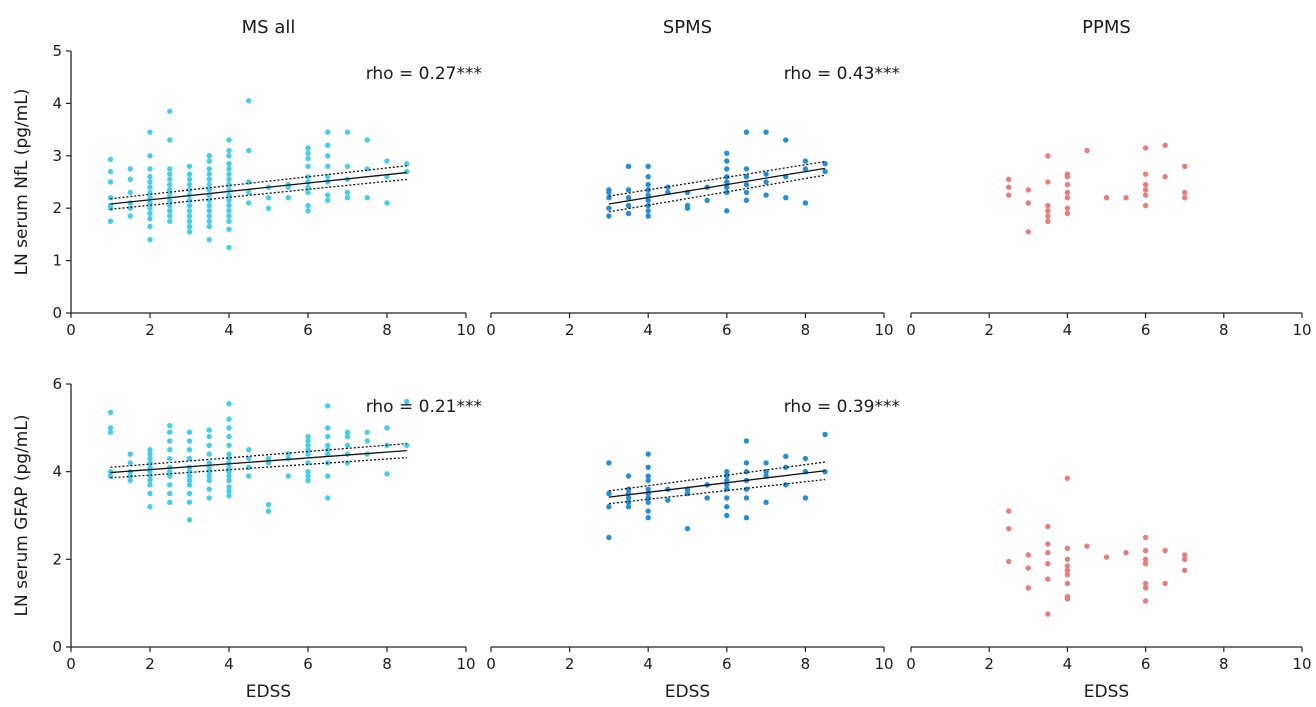 This screenshot has height=707, width=1316. Describe the element at coordinates (269, 27) in the screenshot. I see `panel-title: MS all` at that location.